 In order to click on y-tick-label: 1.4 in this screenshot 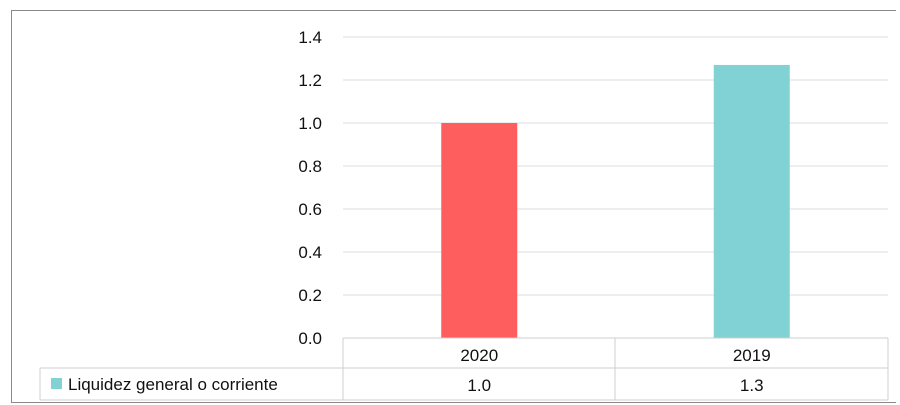, I will do `click(310, 37)`.